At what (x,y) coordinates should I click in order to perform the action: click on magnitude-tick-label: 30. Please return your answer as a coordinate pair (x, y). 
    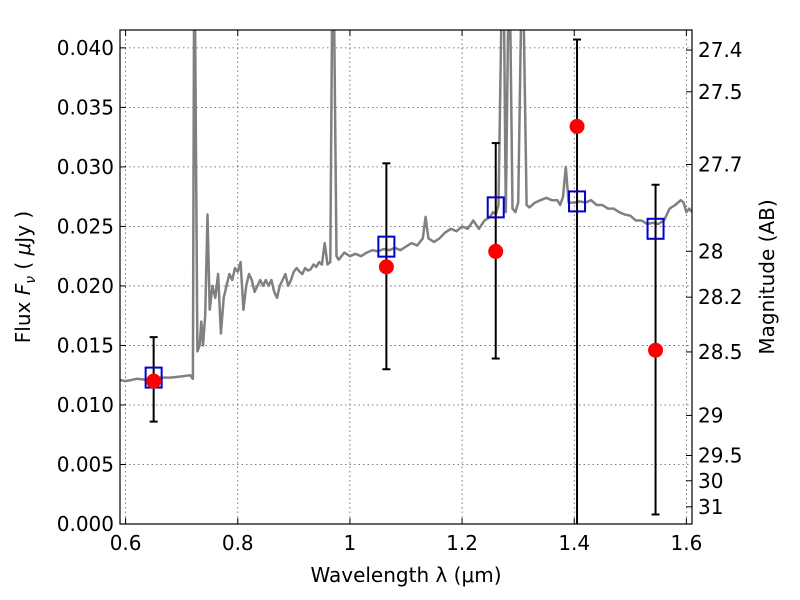
    Looking at the image, I should click on (710, 481).